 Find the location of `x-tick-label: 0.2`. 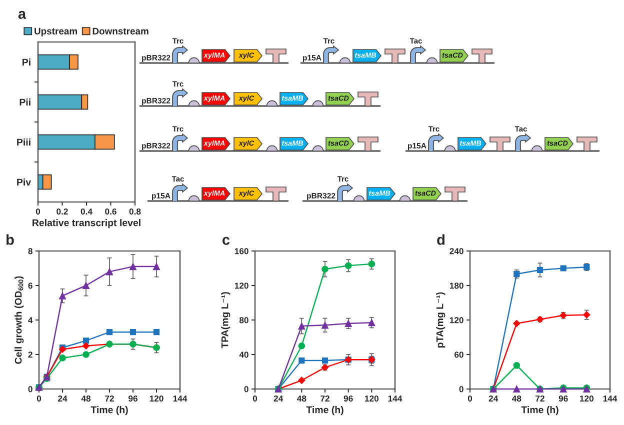

x-tick-label: 0.2 is located at coordinates (62, 211).